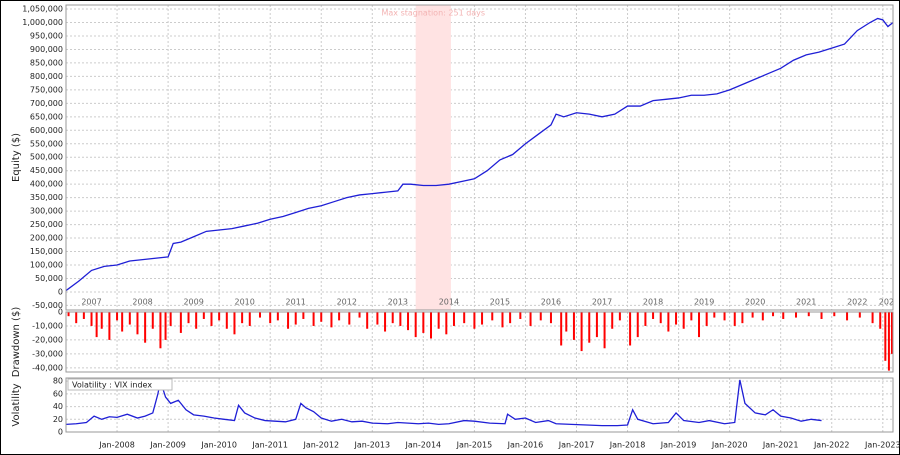 The width and height of the screenshot is (900, 455). Describe the element at coordinates (47, 353) in the screenshot. I see `y-tick-label: -30,000` at that location.